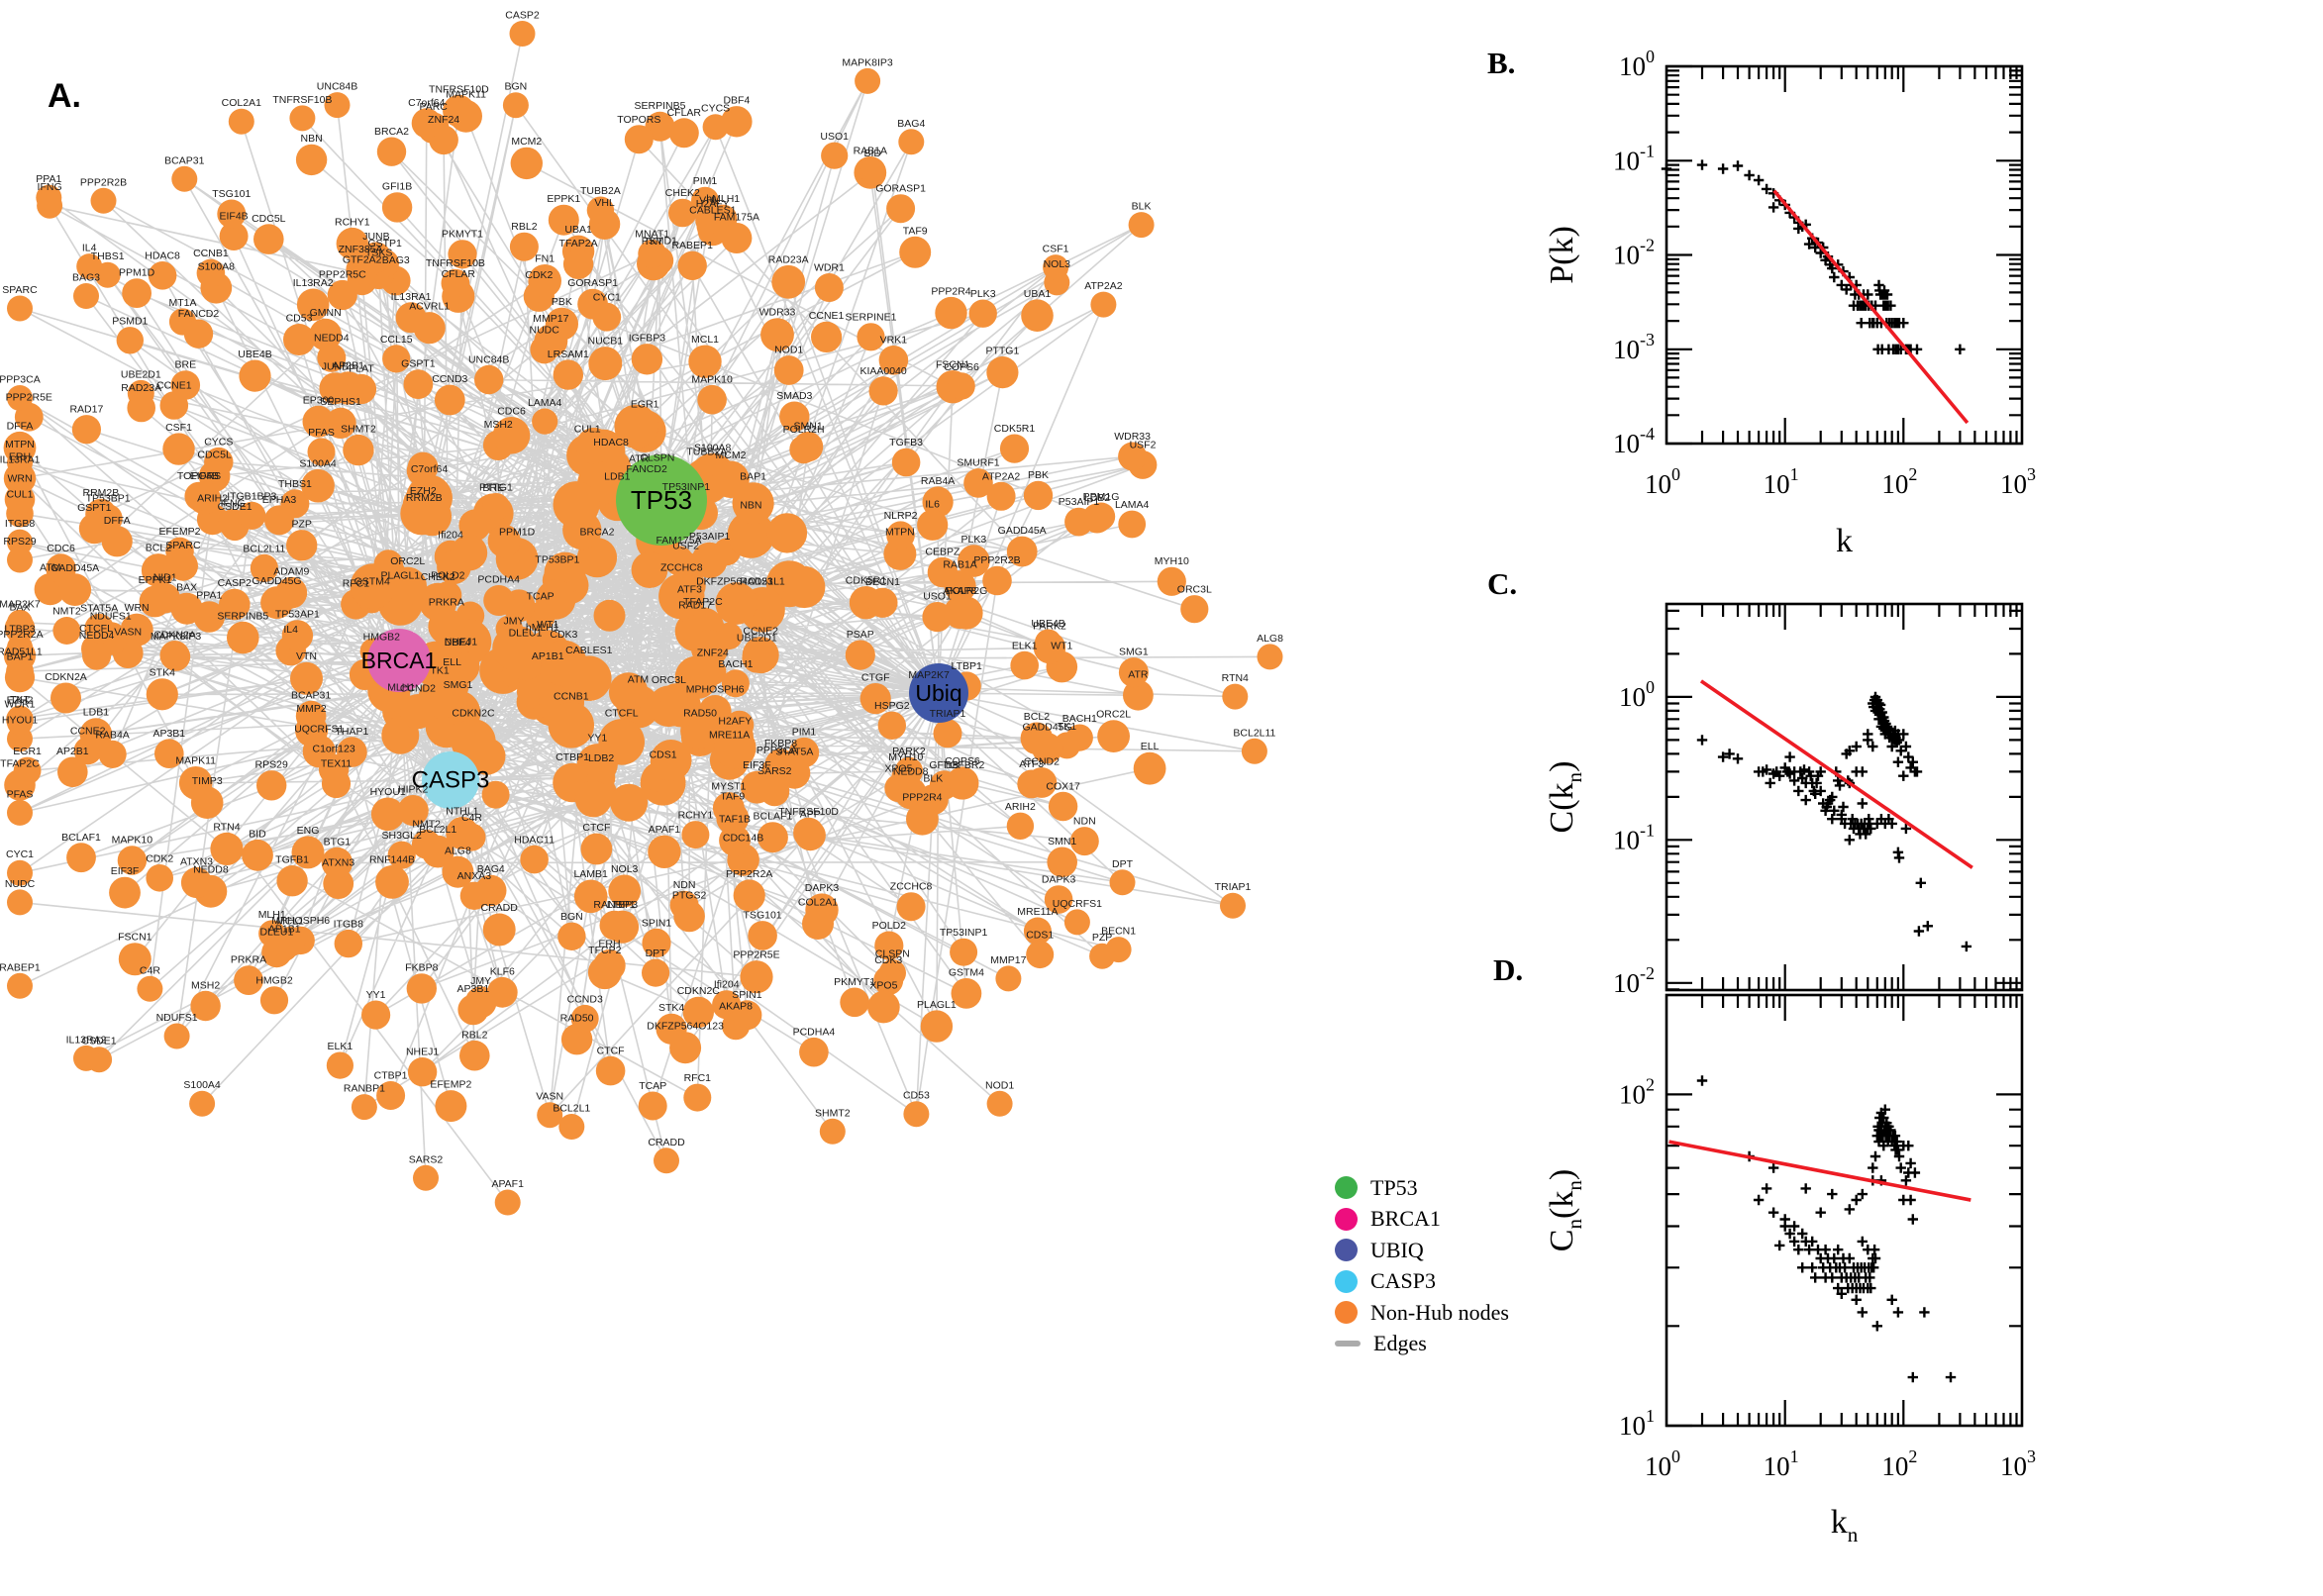  I want to click on gene-node-label: EPHA3, so click(279, 500).